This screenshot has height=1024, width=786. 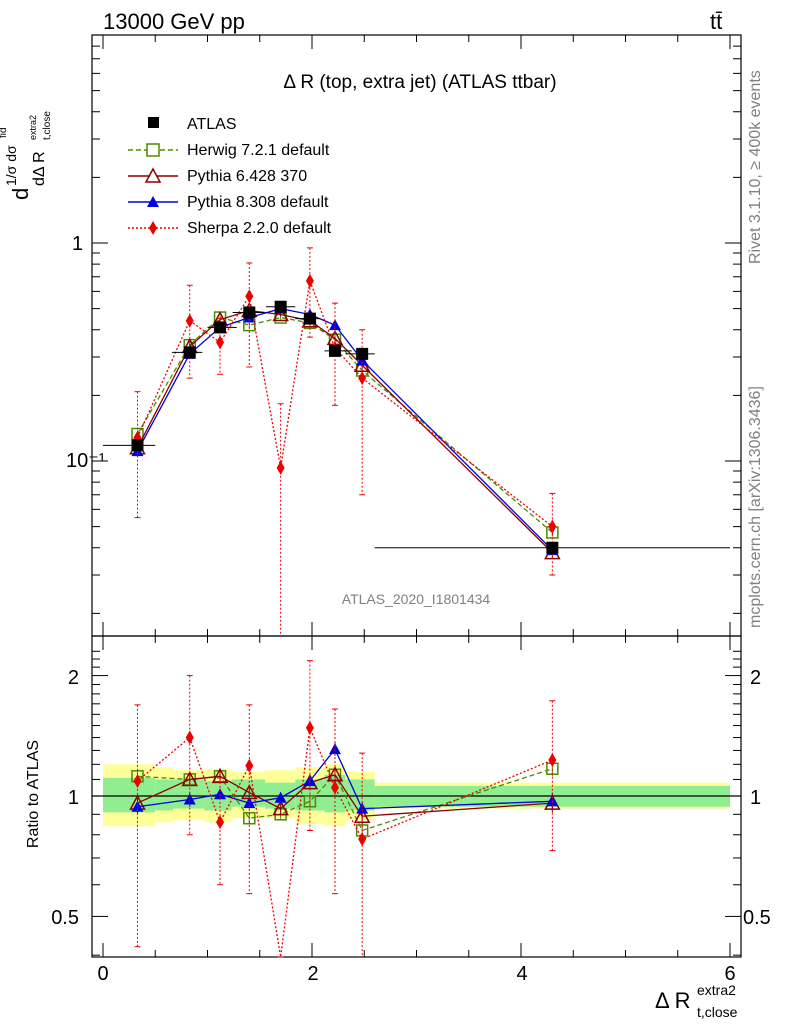 I want to click on ylabel-main: d, so click(x=20, y=194).